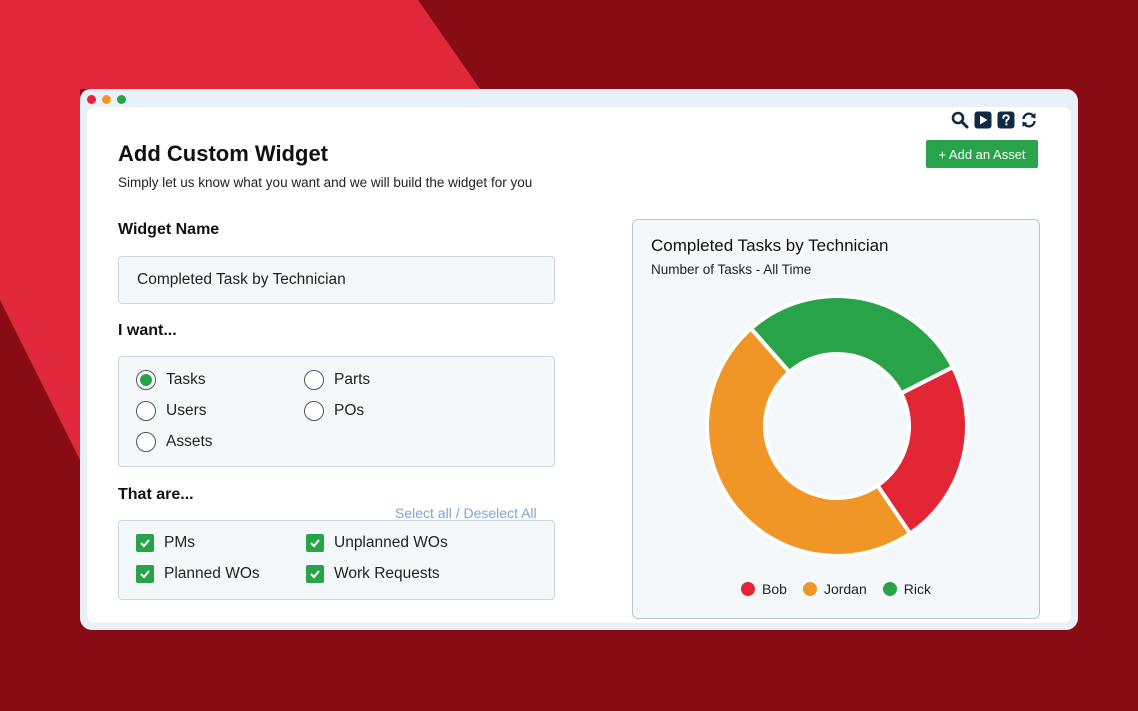  Describe the element at coordinates (845, 589) in the screenshot. I see `legend-label: Jordan` at that location.